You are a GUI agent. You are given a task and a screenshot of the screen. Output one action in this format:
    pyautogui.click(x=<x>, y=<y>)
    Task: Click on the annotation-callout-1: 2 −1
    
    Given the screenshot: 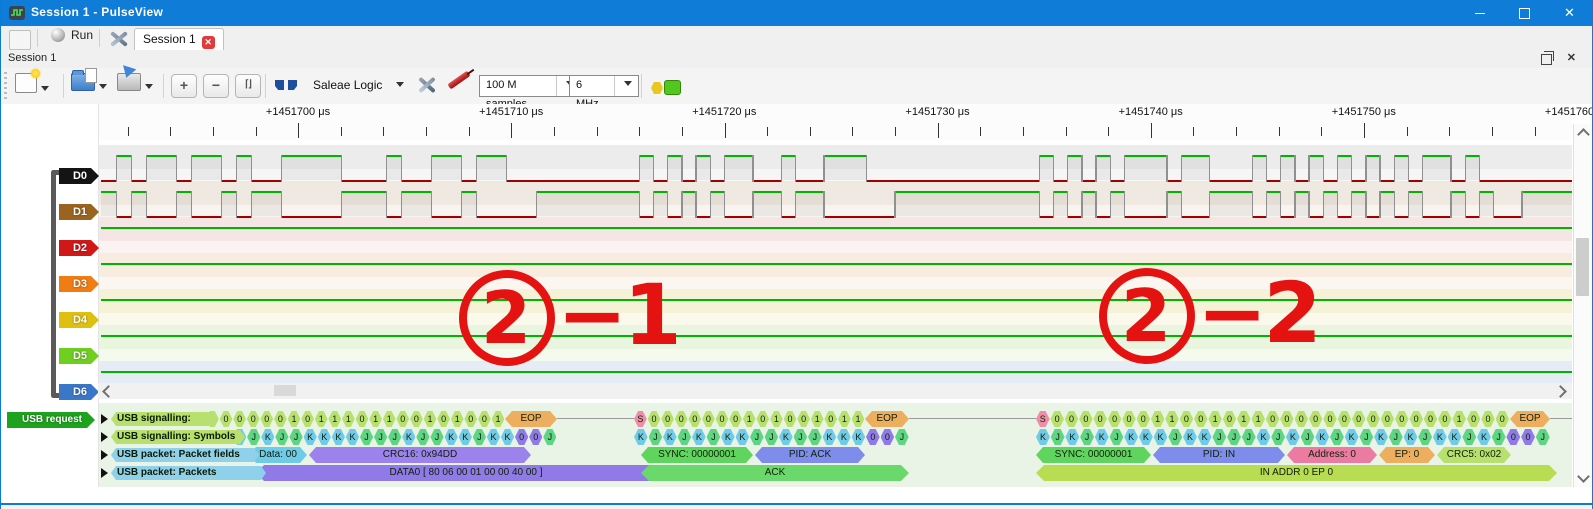 What is the action you would take?
    pyautogui.click(x=579, y=320)
    